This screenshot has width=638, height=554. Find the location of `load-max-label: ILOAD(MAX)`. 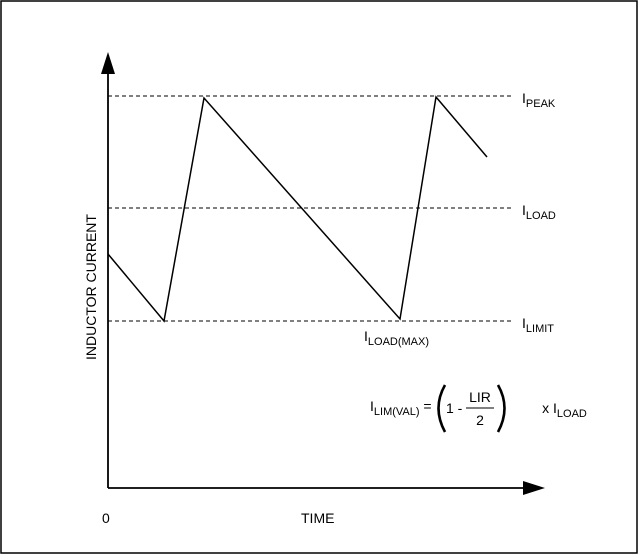

load-max-label: ILOAD(MAX) is located at coordinates (396, 338).